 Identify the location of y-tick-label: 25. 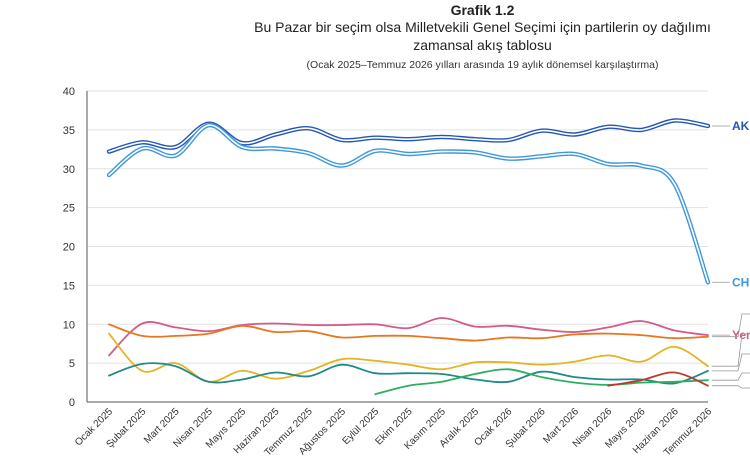
(69, 209).